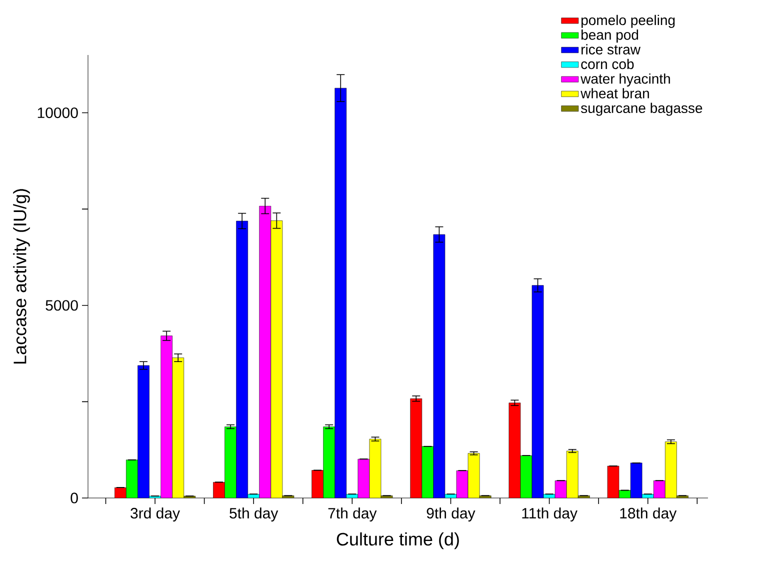 This screenshot has height=585, width=763. What do you see at coordinates (397, 541) in the screenshot?
I see `x-axis-title: Culture time (d)` at bounding box center [397, 541].